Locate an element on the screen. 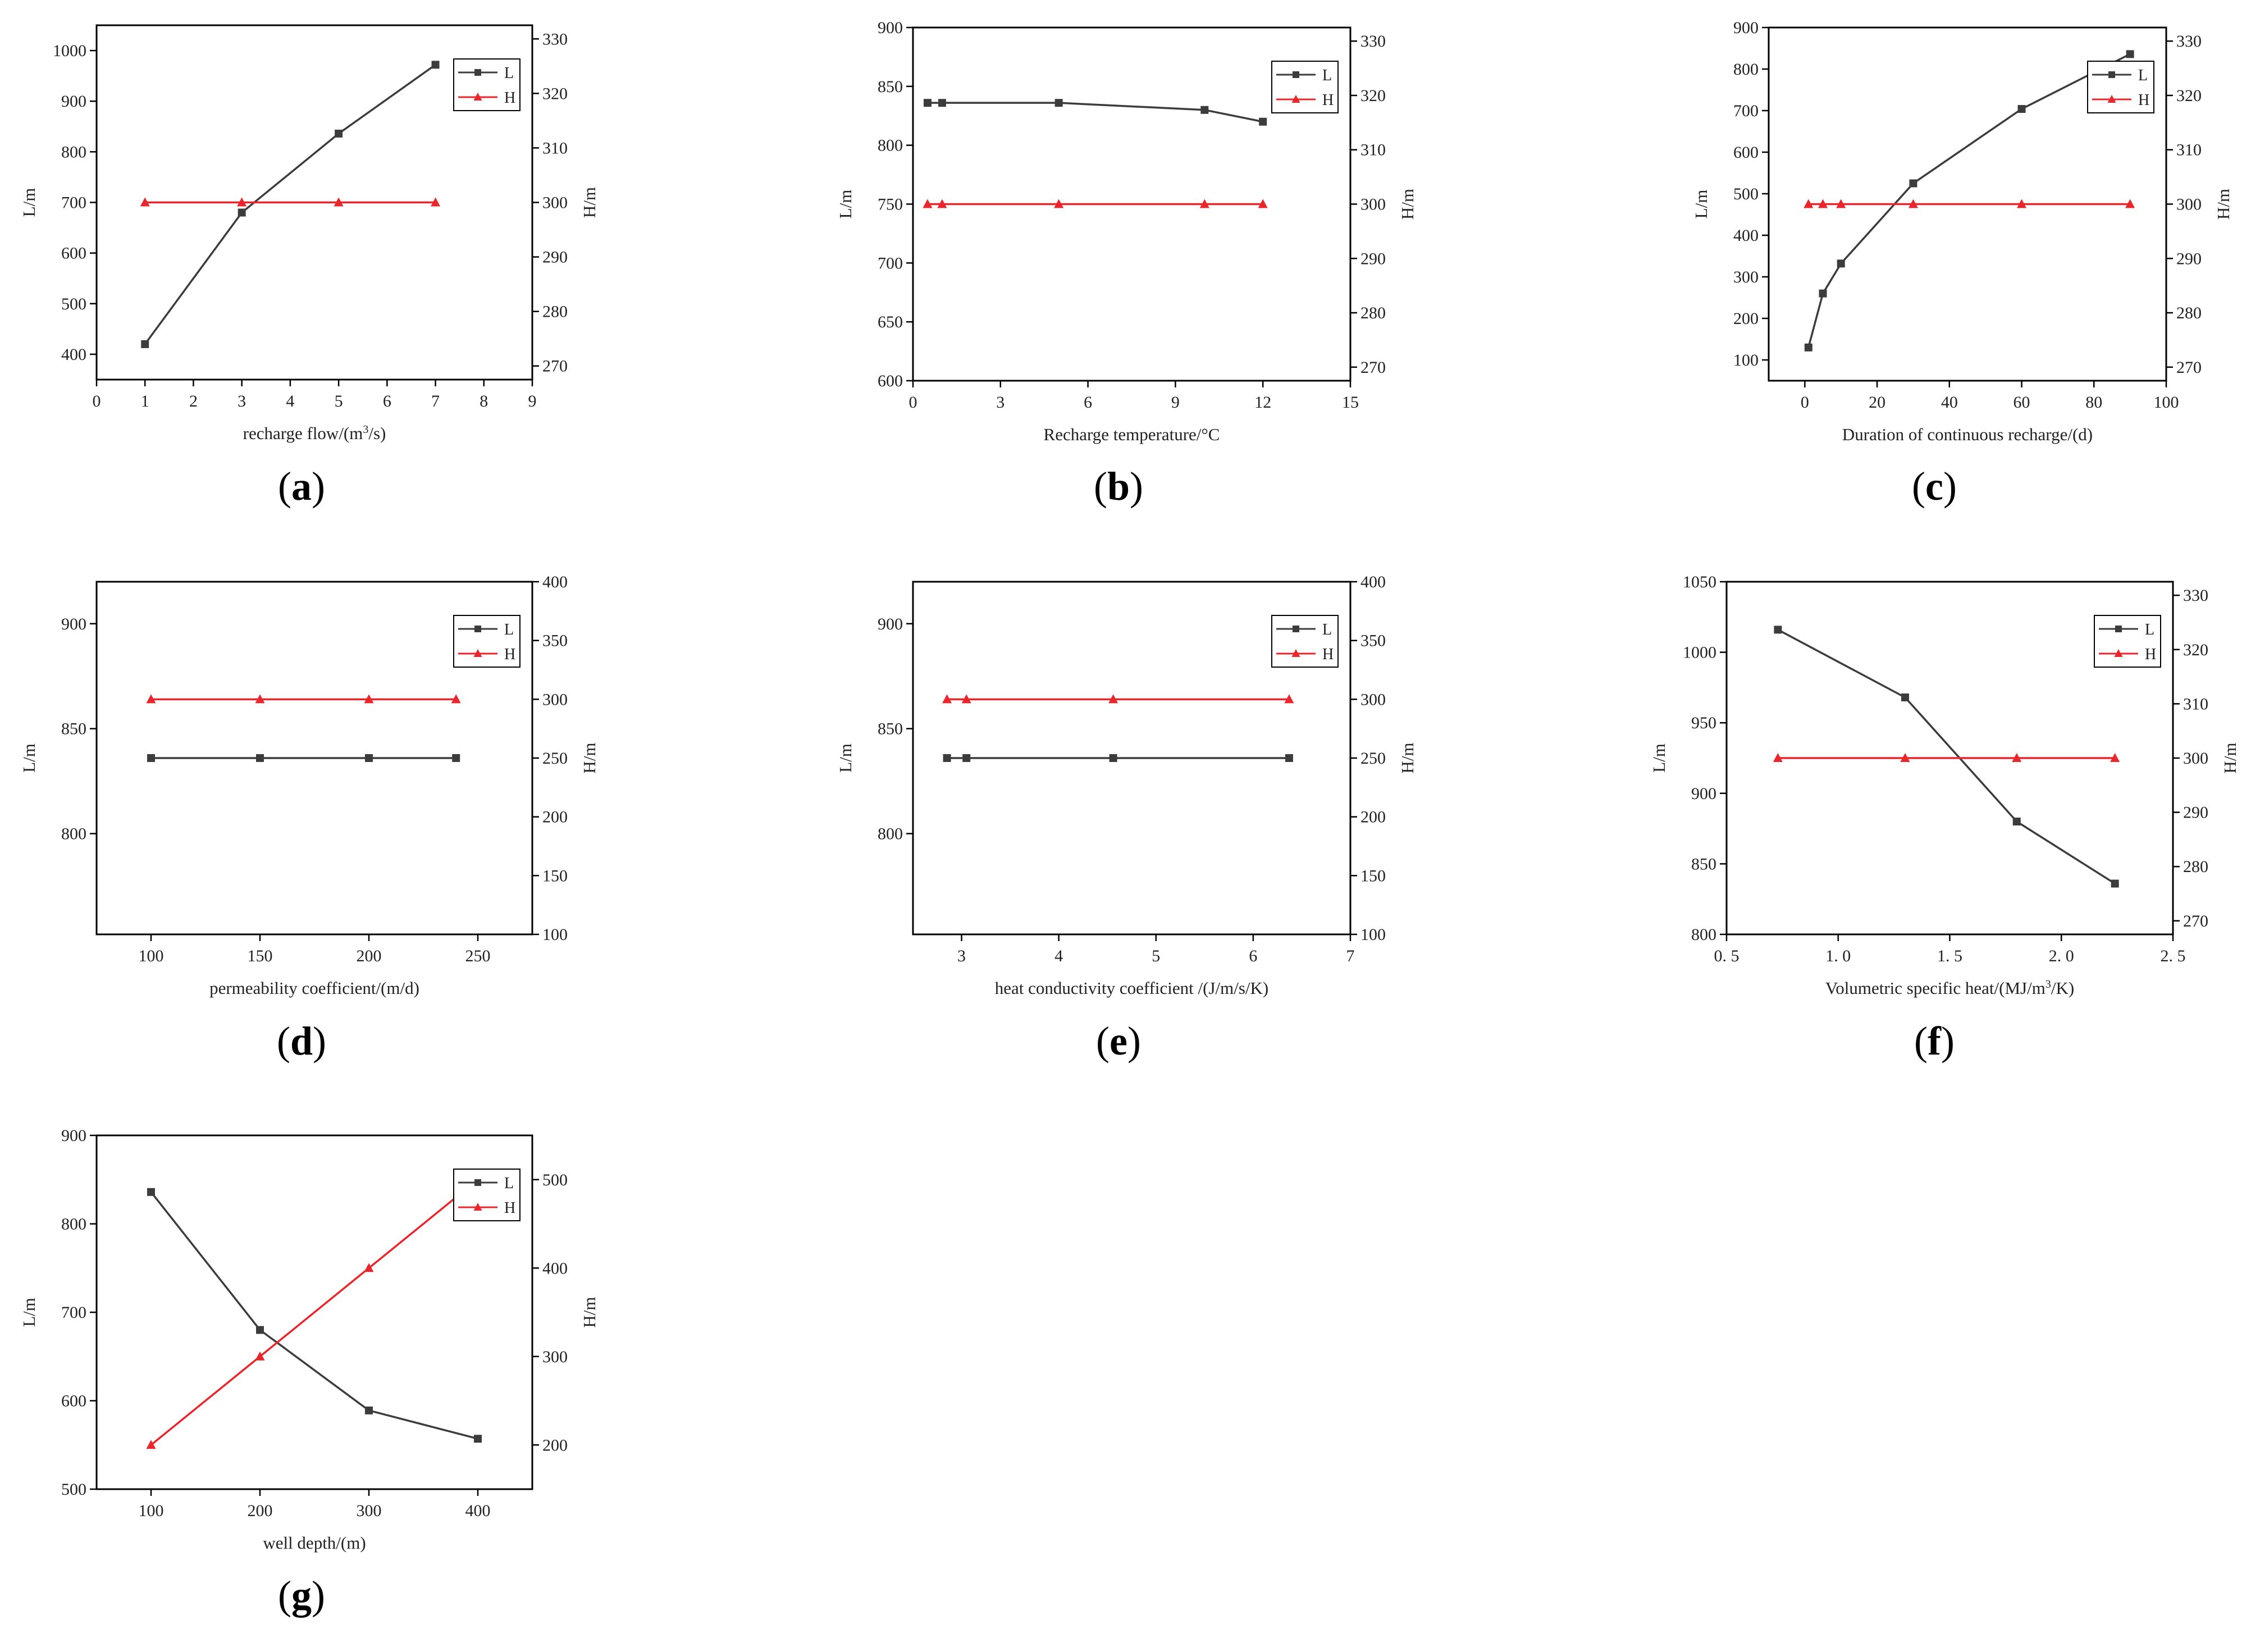 Image resolution: width=2251 pixels, height=1652 pixels. y-tick-label: 100 is located at coordinates (1746, 360).